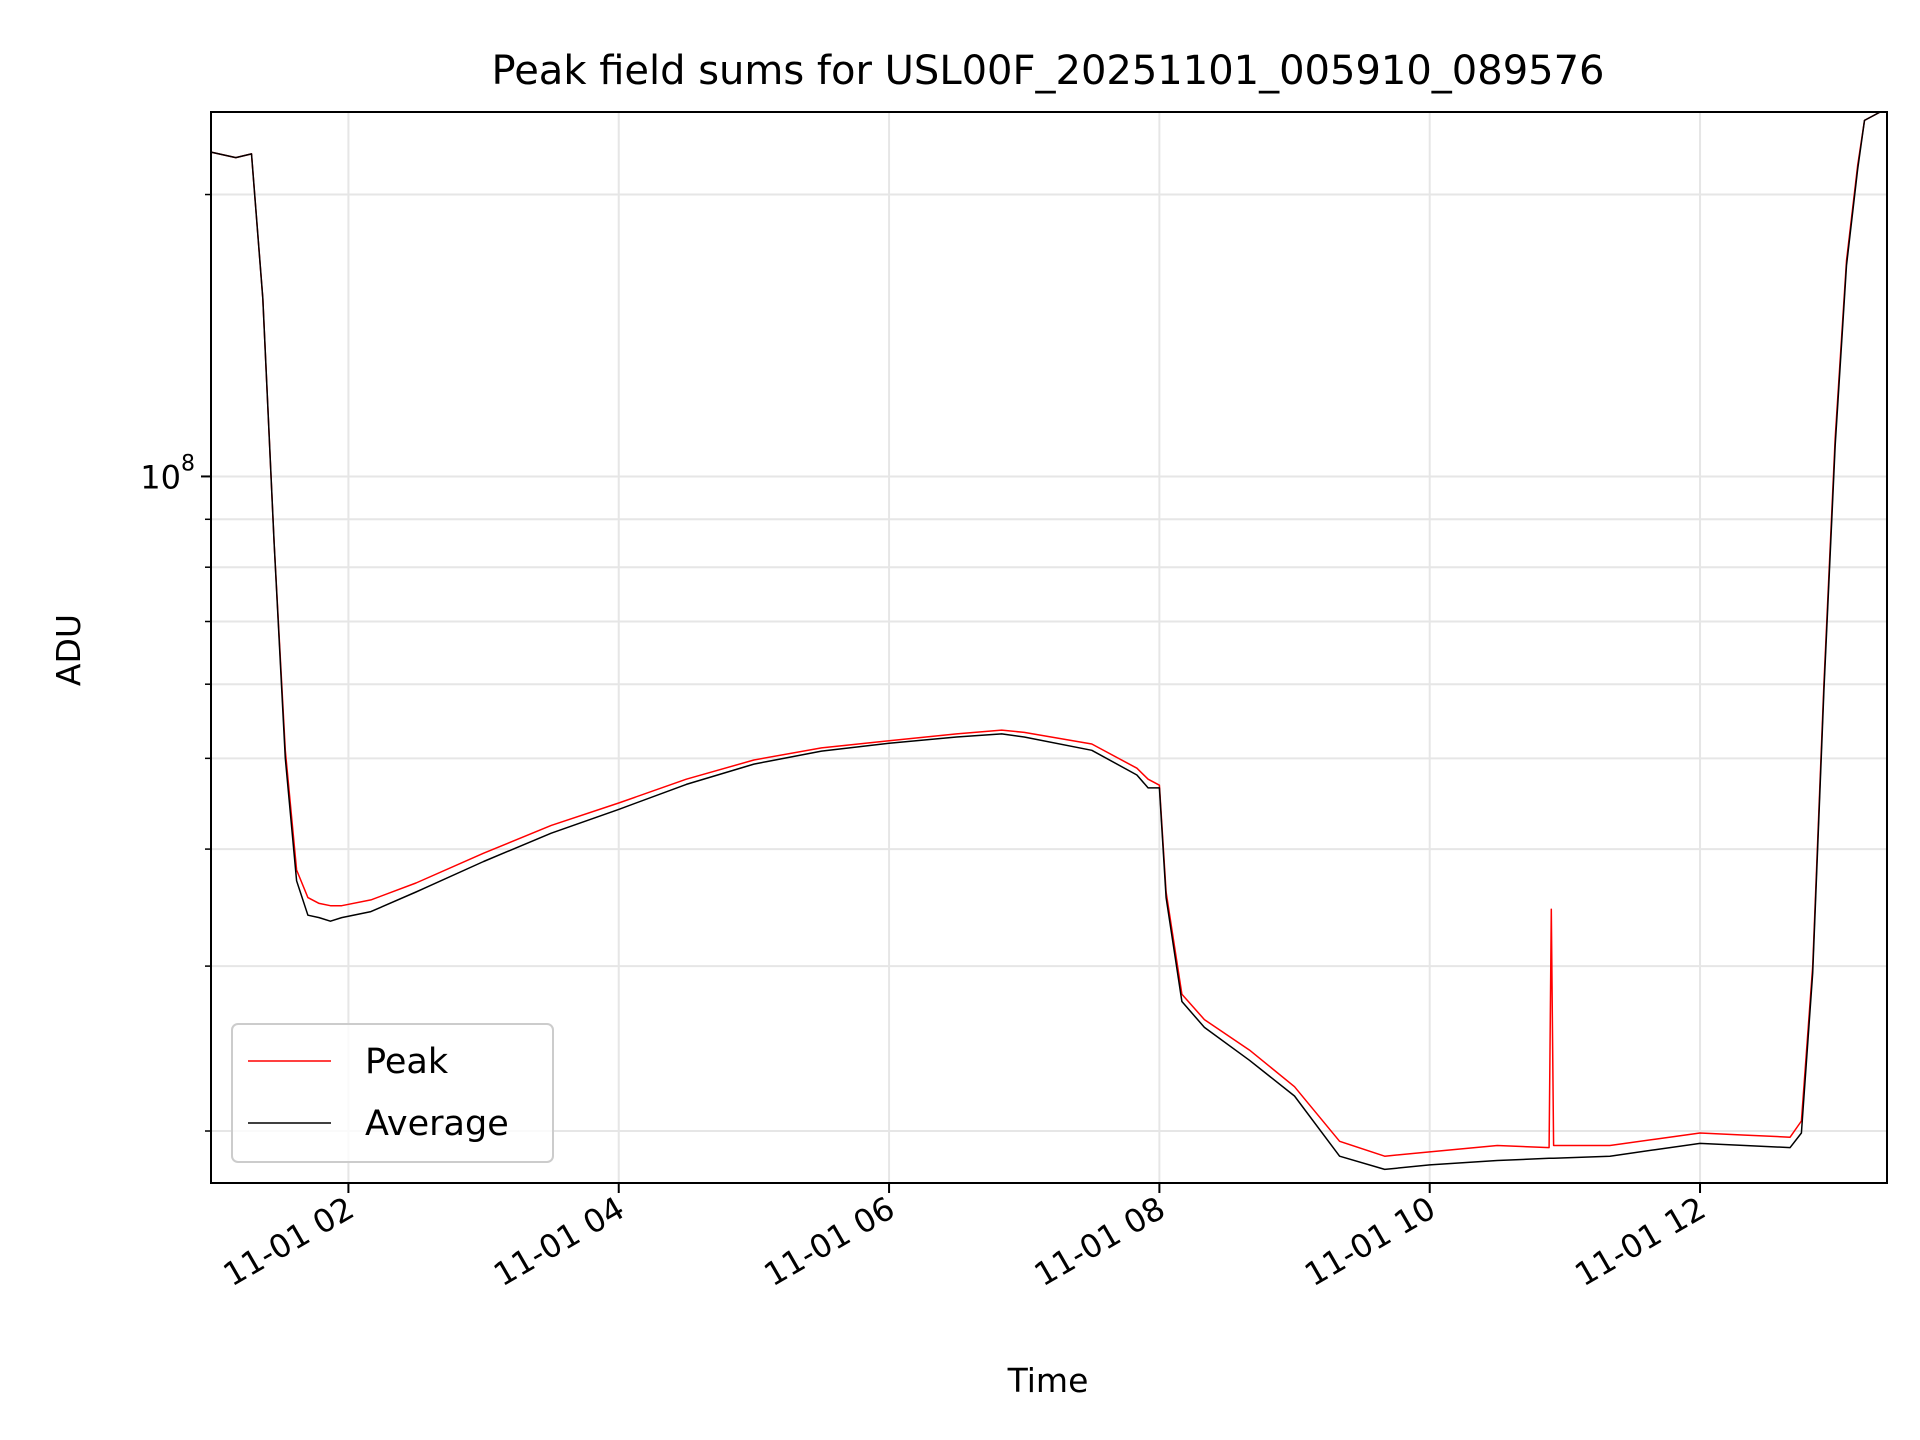  What do you see at coordinates (437, 1124) in the screenshot?
I see `legend-label-average: Average` at bounding box center [437, 1124].